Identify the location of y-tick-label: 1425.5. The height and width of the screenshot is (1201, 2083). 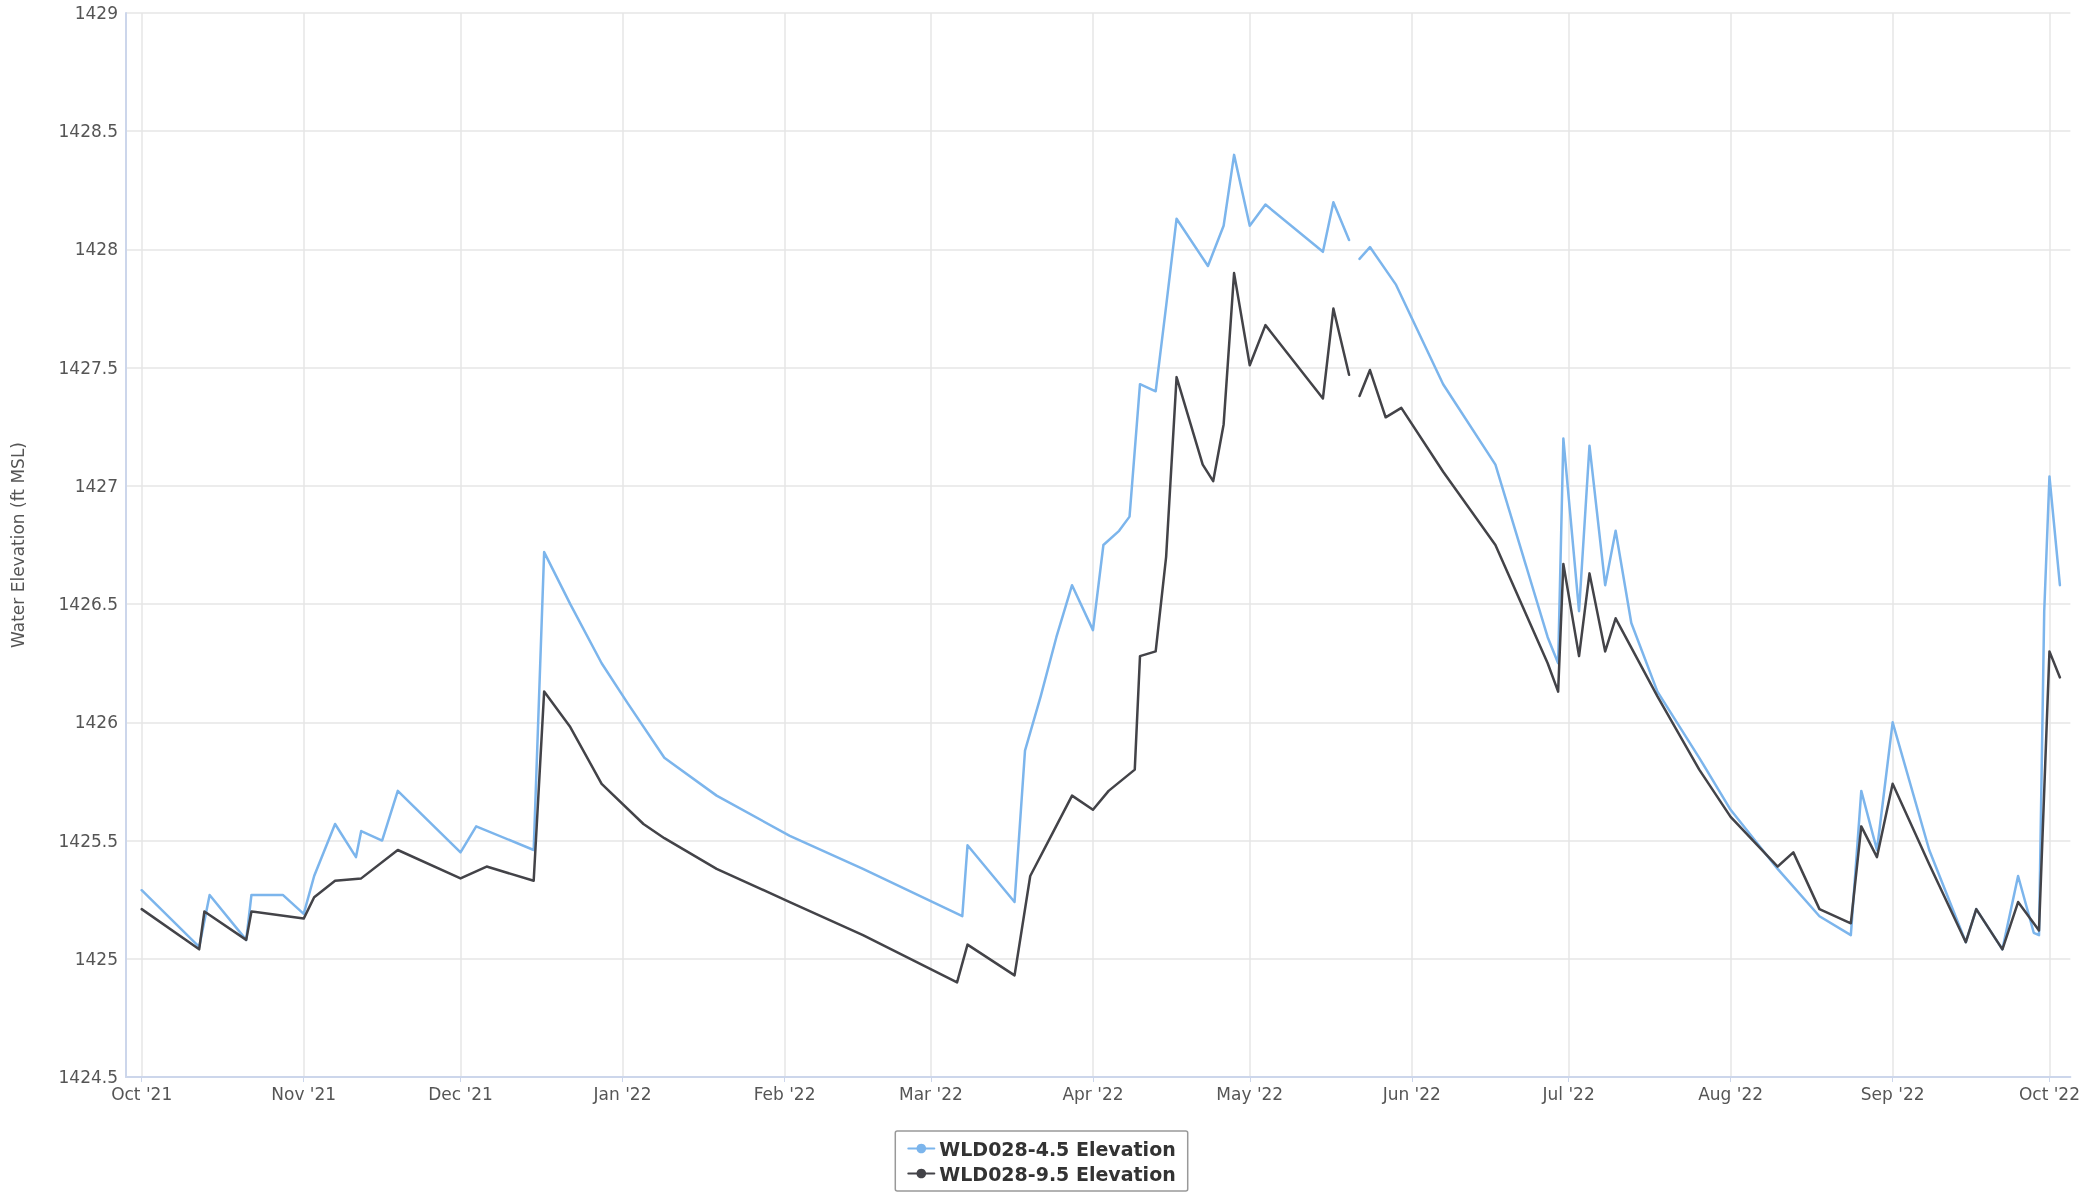
(88, 840).